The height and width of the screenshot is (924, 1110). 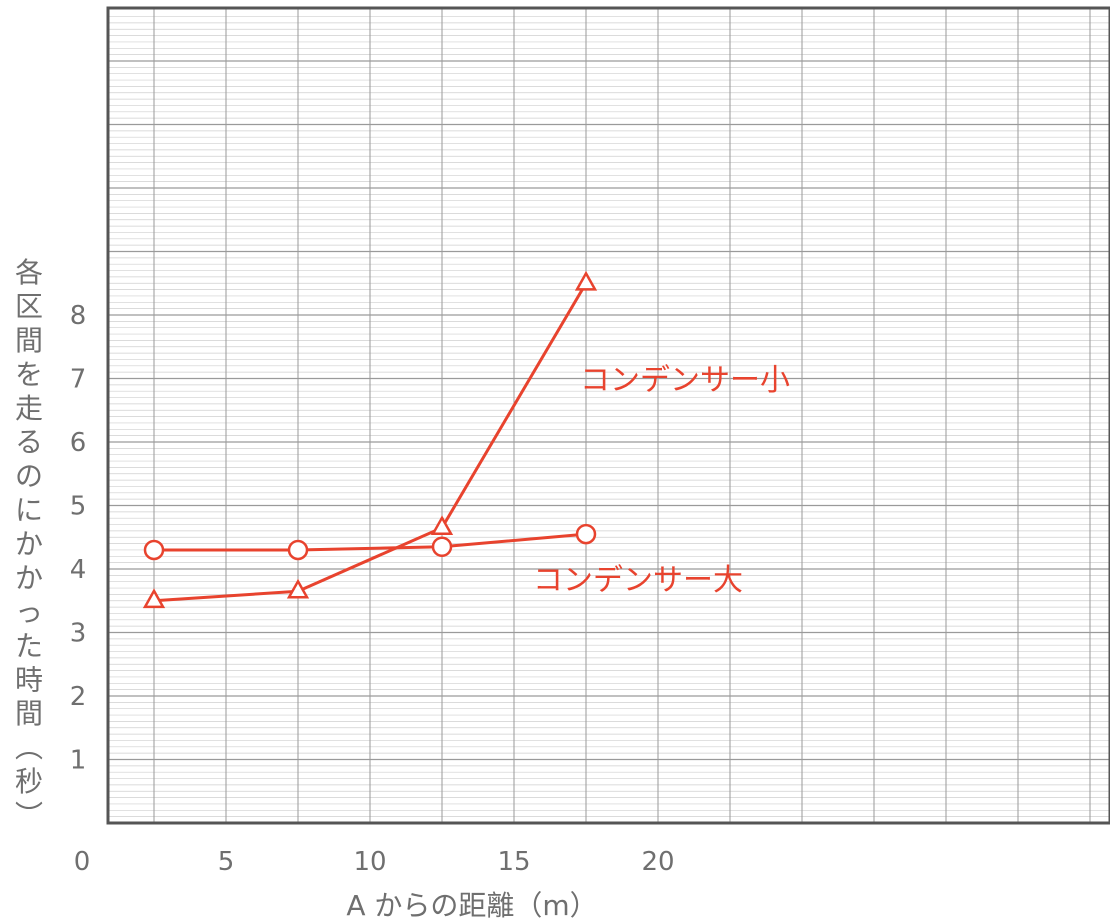 What do you see at coordinates (78, 507) in the screenshot?
I see `y-tick-label: 5` at bounding box center [78, 507].